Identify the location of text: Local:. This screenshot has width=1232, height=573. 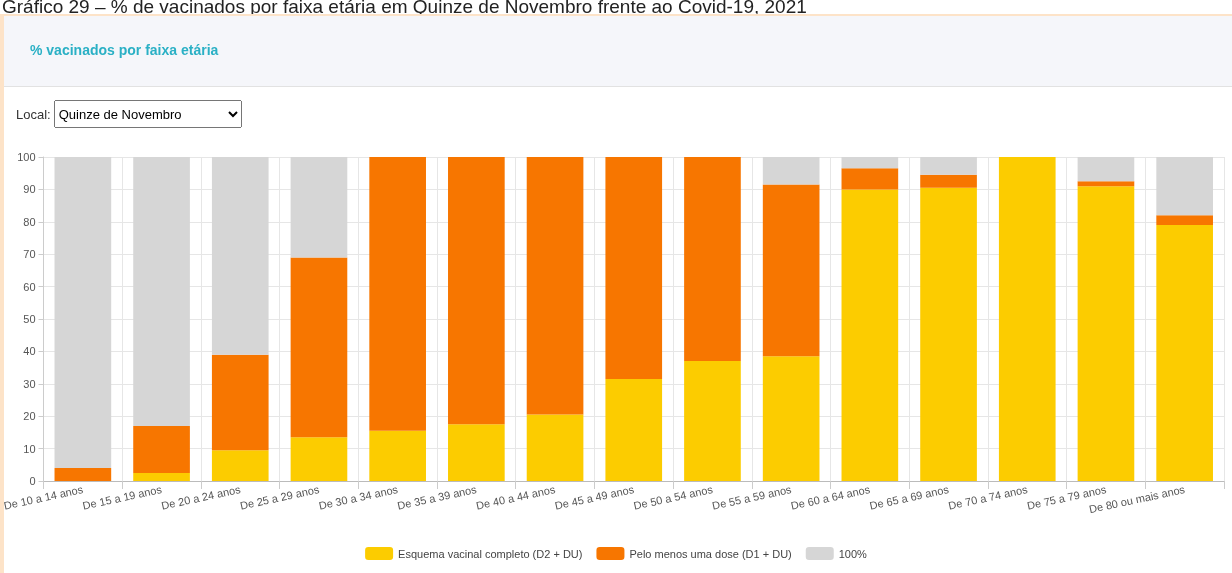
(33, 114).